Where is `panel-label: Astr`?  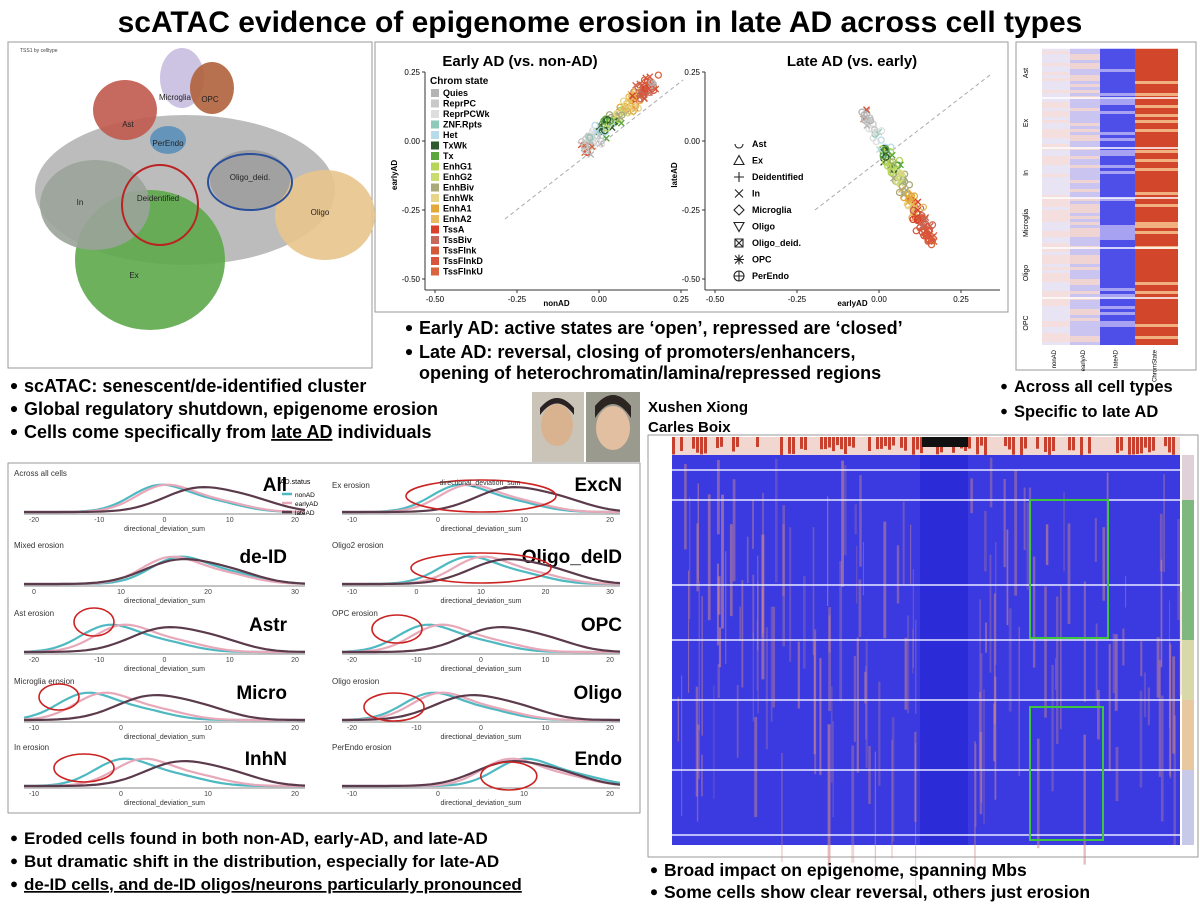 panel-label: Astr is located at coordinates (268, 625).